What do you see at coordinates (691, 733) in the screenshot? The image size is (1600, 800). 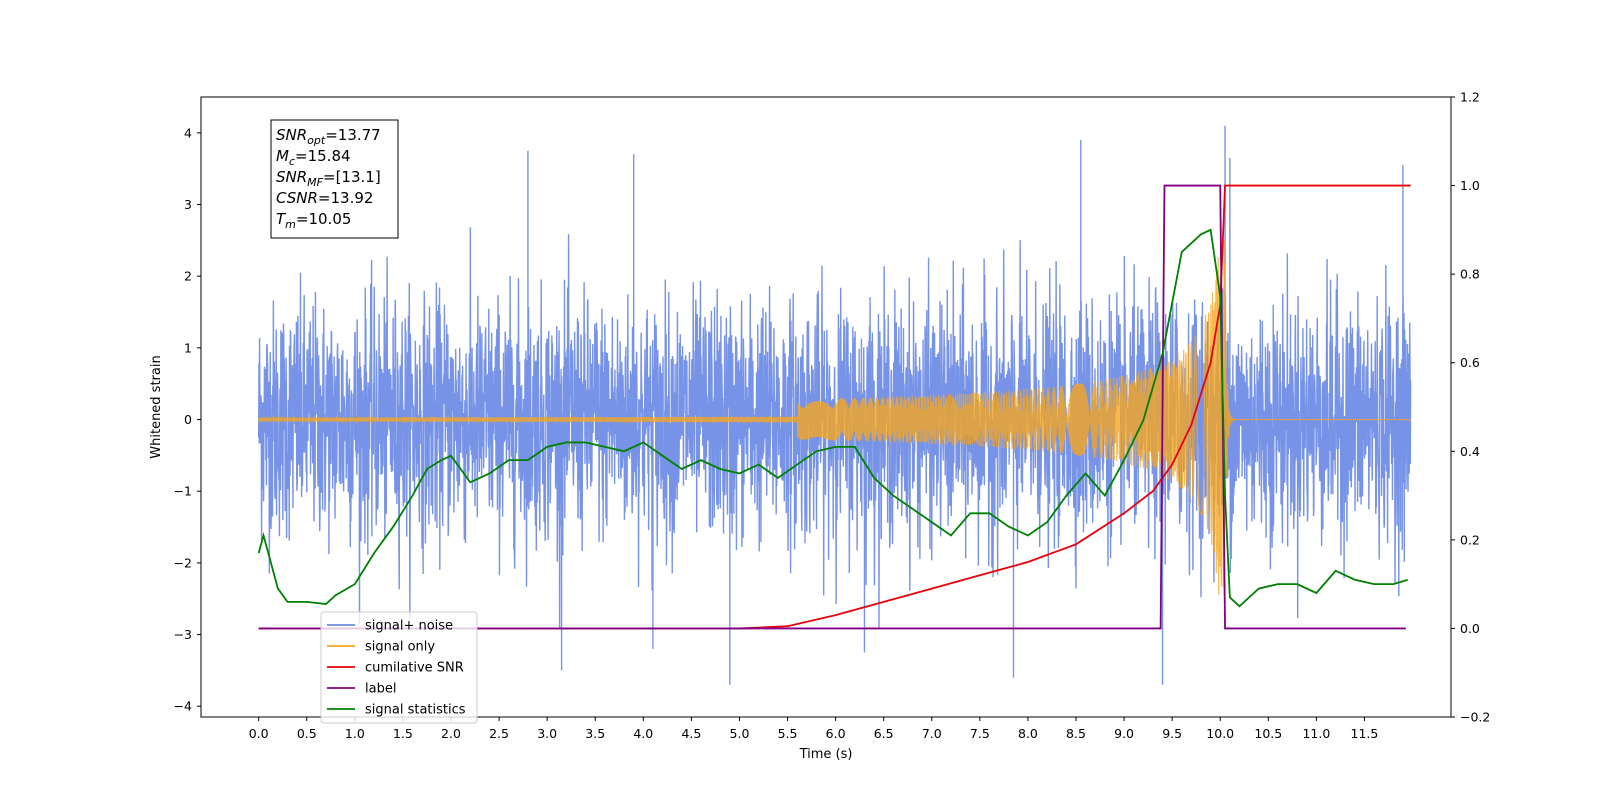 I see `x-tick-label: 4.5` at bounding box center [691, 733].